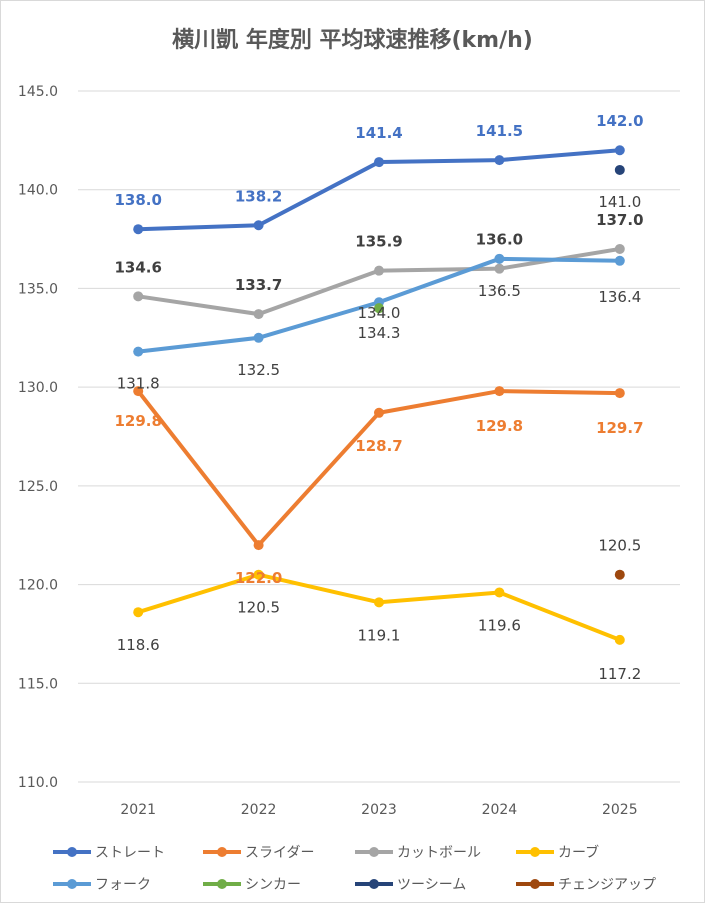 Image resolution: width=705 pixels, height=903 pixels. What do you see at coordinates (130, 853) in the screenshot?
I see `legend-label: ストレート` at bounding box center [130, 853].